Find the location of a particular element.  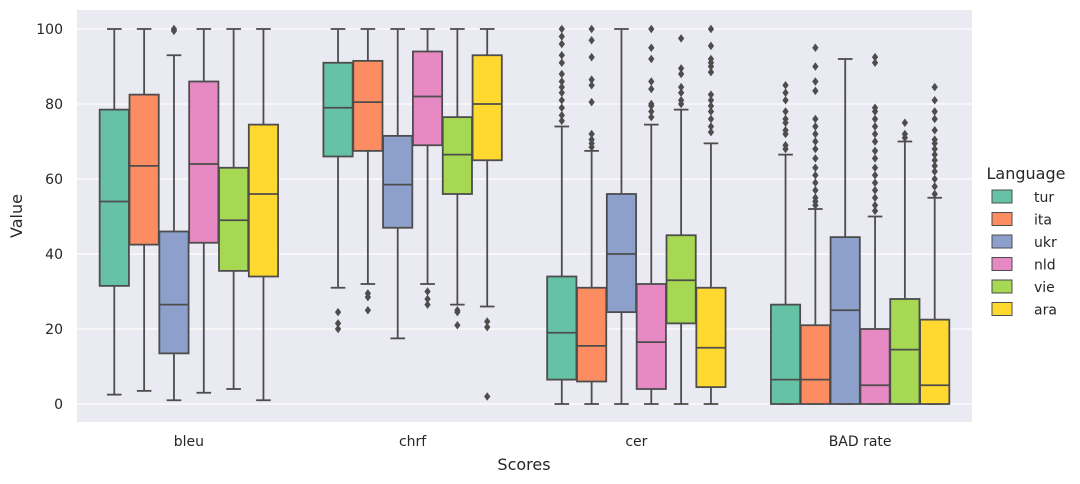

box-vie-bad-rate is located at coordinates (905, 261).